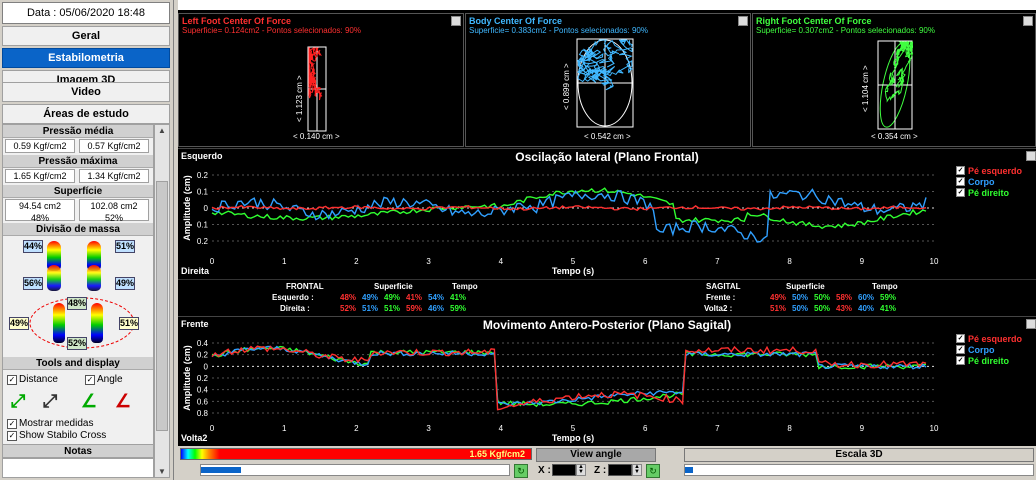 The width and height of the screenshot is (1036, 480). I want to click on right-foot-cop-title: Right Foot Center Of Force, so click(814, 21).